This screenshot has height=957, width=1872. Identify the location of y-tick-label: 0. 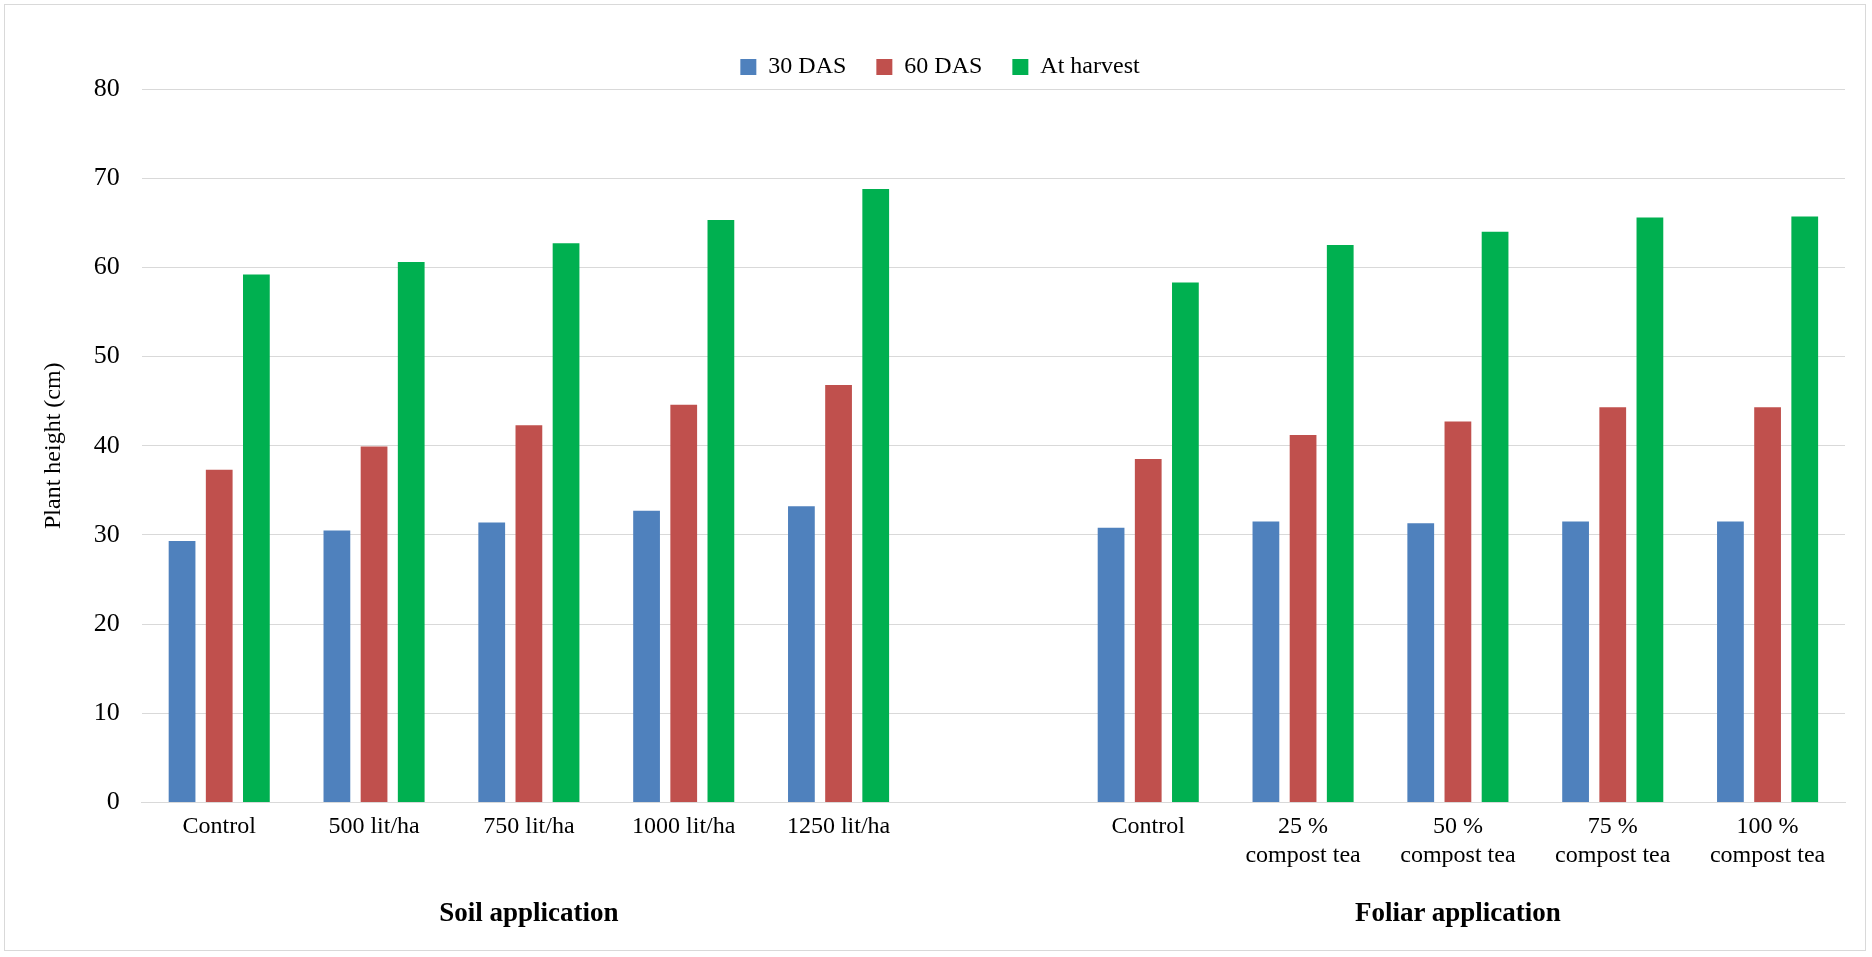
(113, 801).